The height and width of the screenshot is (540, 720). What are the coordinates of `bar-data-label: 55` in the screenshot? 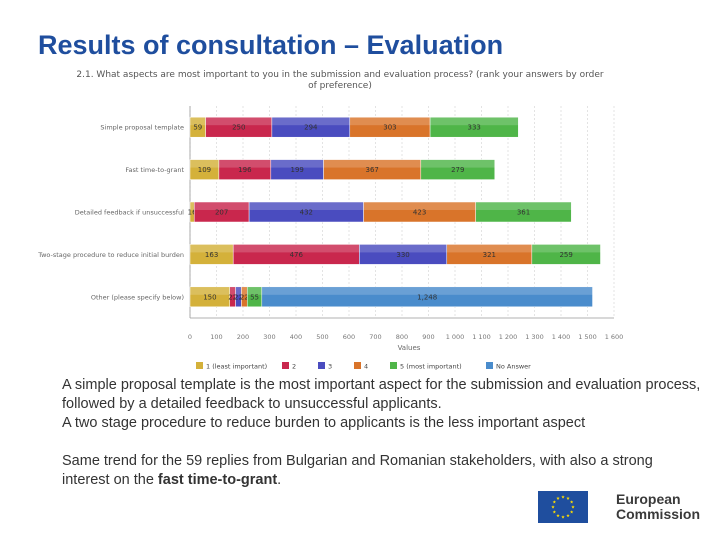 It's located at (254, 297).